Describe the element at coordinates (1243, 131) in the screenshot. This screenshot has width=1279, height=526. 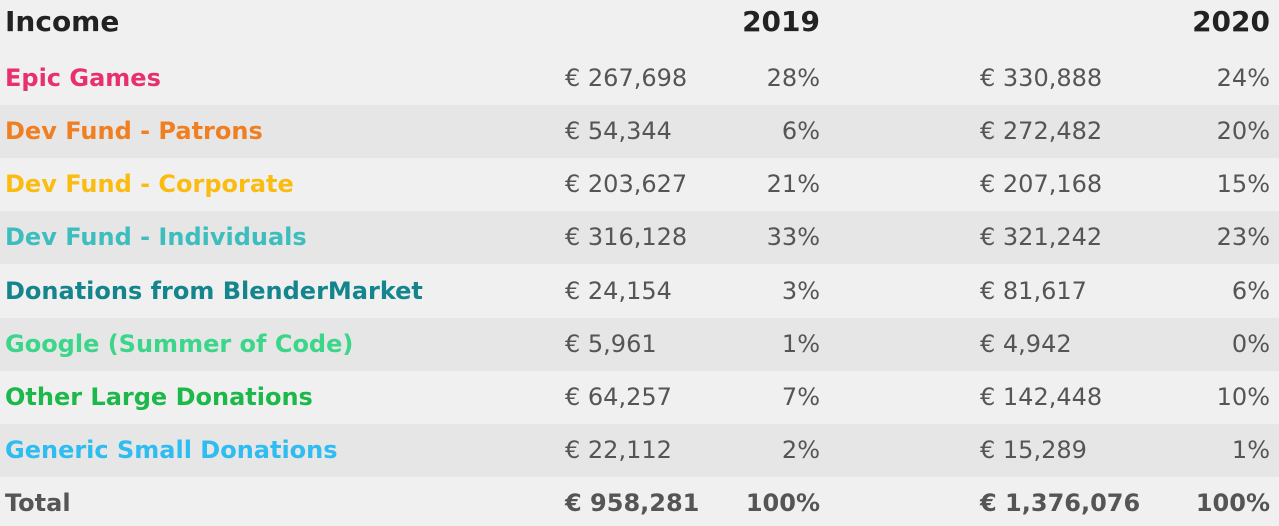
I see `percent-2020: 20%` at that location.